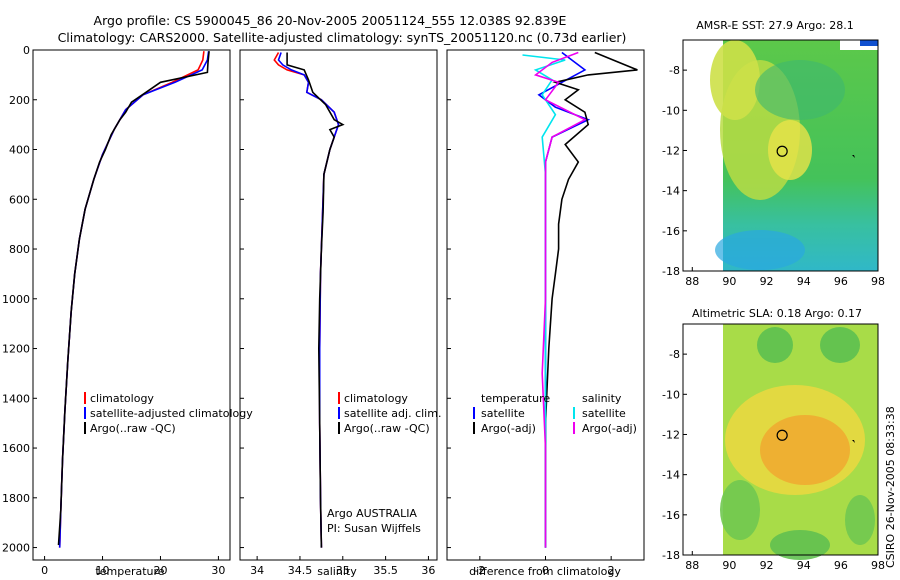 This screenshot has height=580, width=900. I want to click on sla-map, so click(799, 442).